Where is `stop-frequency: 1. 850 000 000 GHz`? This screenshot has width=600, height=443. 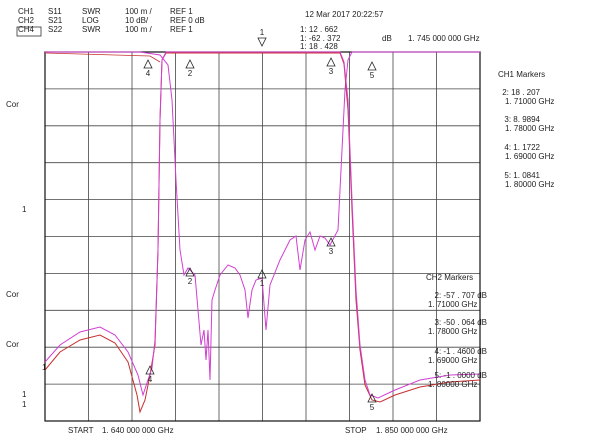 stop-frequency: 1. 850 000 000 GHz is located at coordinates (412, 430).